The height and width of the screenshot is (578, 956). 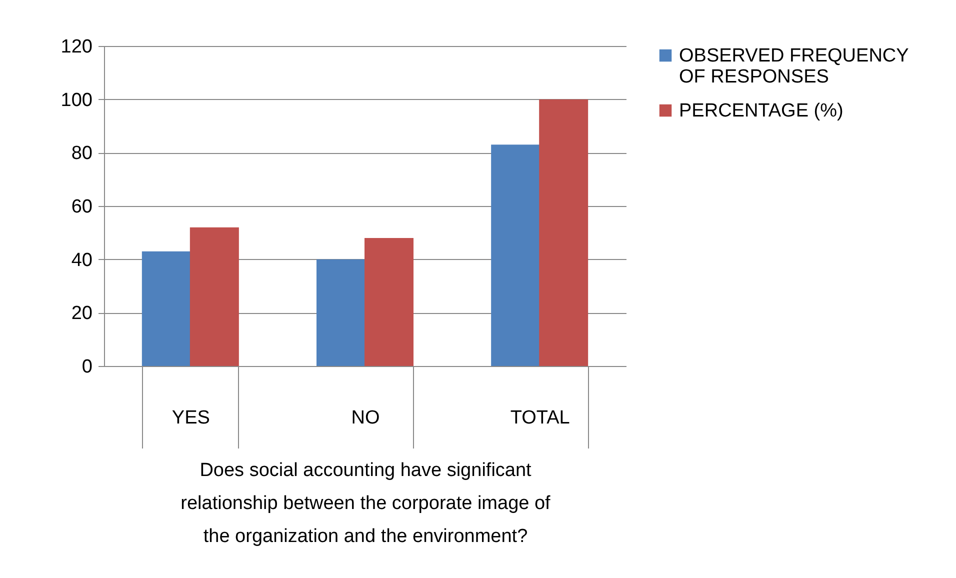 What do you see at coordinates (81, 313) in the screenshot?
I see `y-tick-label: 20` at bounding box center [81, 313].